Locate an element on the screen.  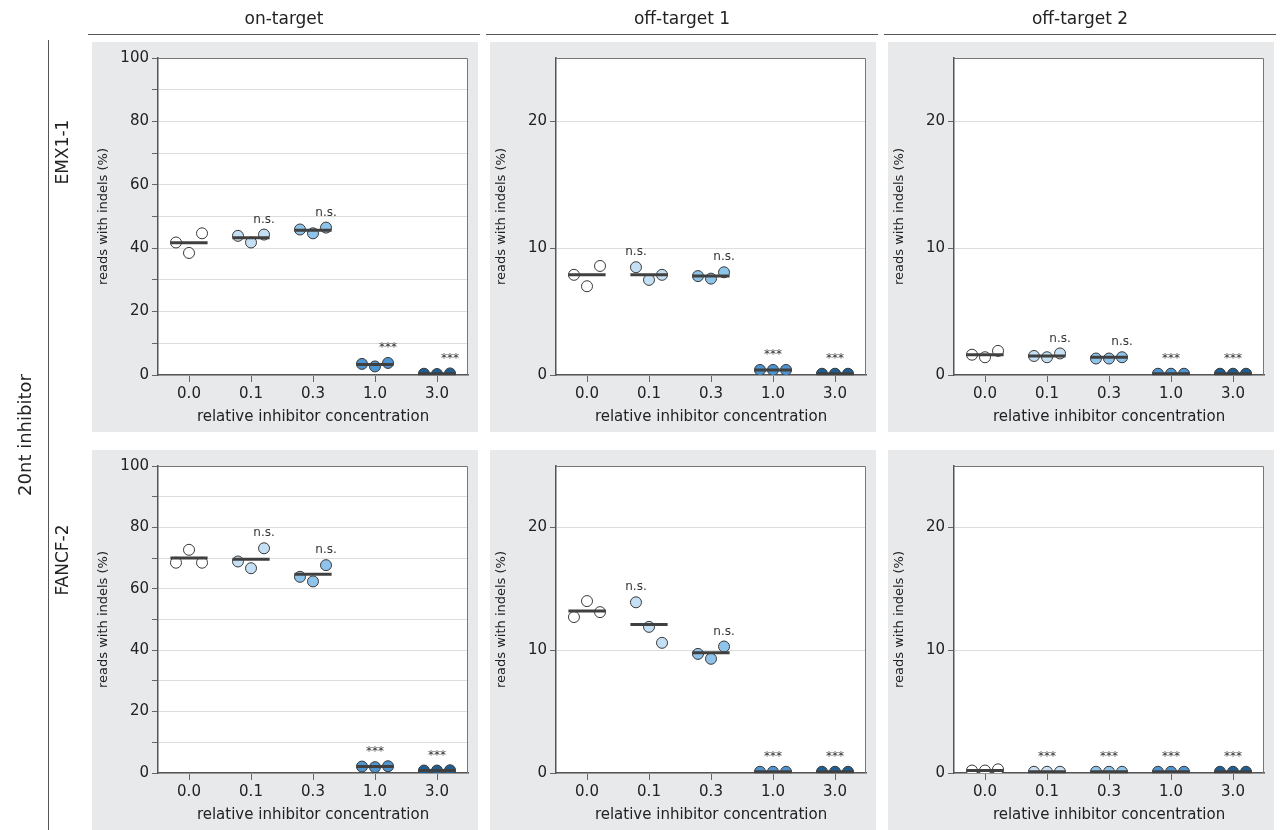
chart-title: off-target 2 is located at coordinates (1080, 20).